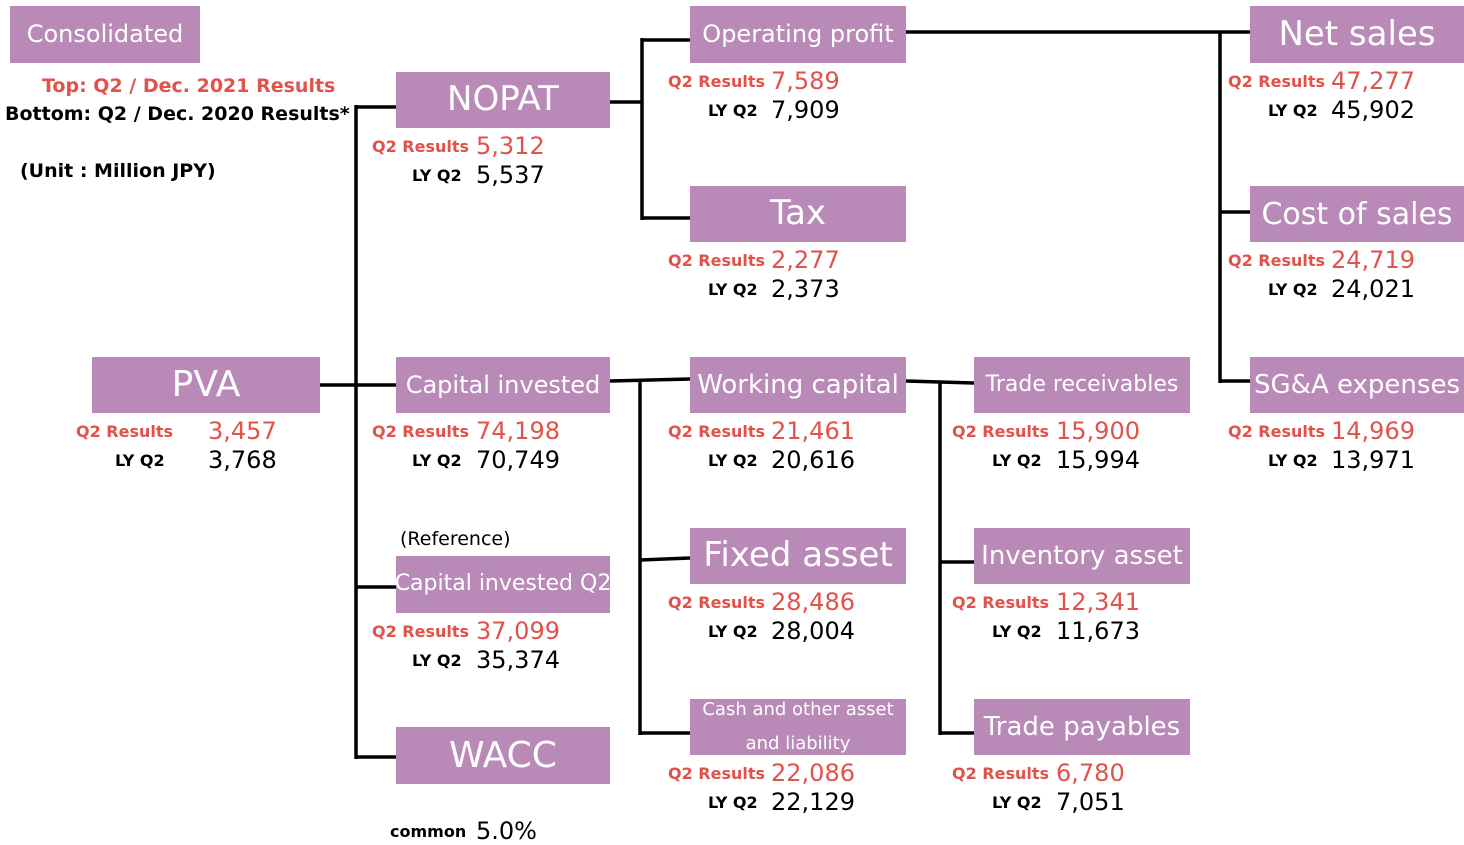  I want to click on prior-value: 5.0%, so click(506, 831).